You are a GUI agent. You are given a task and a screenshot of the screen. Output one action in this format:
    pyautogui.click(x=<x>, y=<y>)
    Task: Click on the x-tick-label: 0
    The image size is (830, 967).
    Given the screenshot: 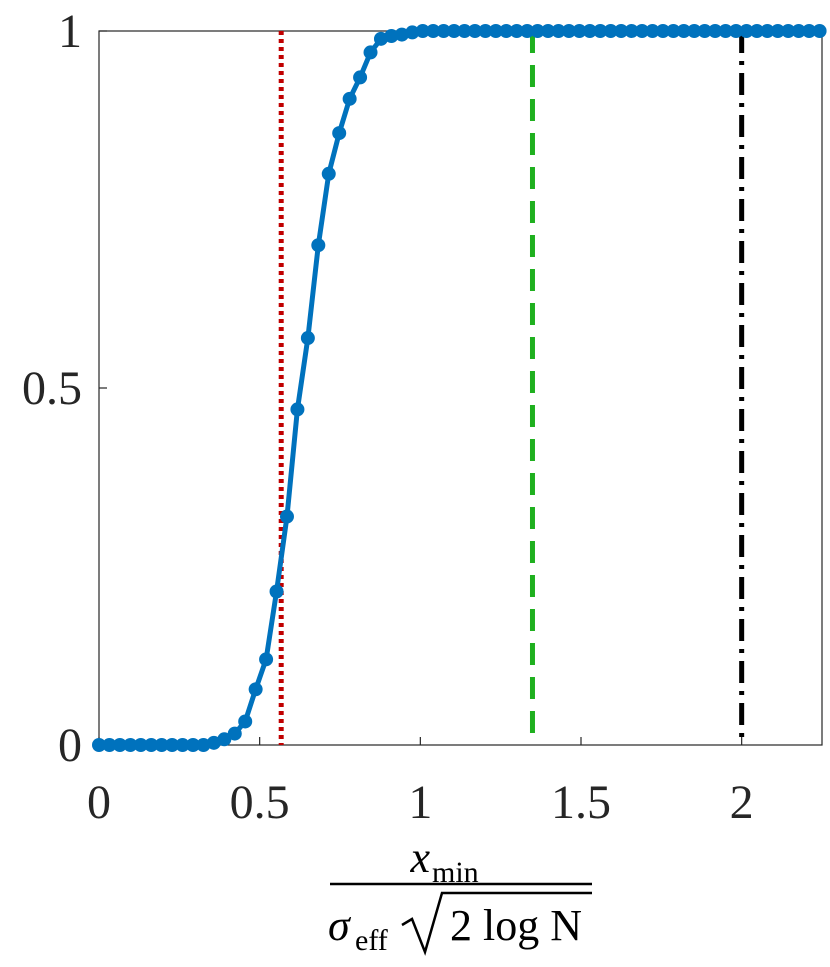 What is the action you would take?
    pyautogui.click(x=99, y=802)
    